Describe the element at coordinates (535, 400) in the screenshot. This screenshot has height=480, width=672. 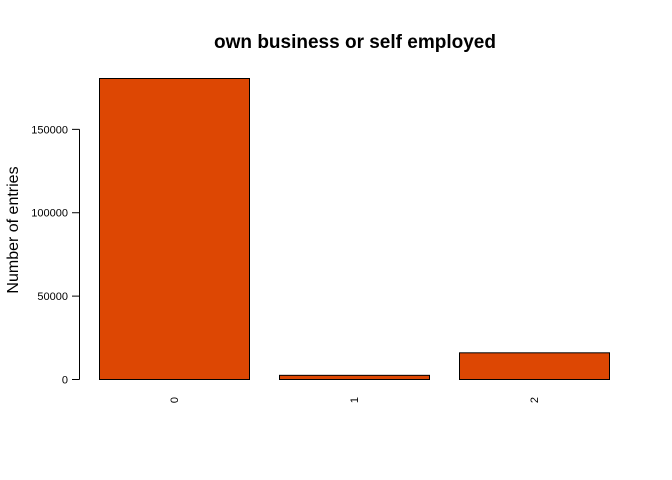
I see `x-tick-label-2: 2` at that location.